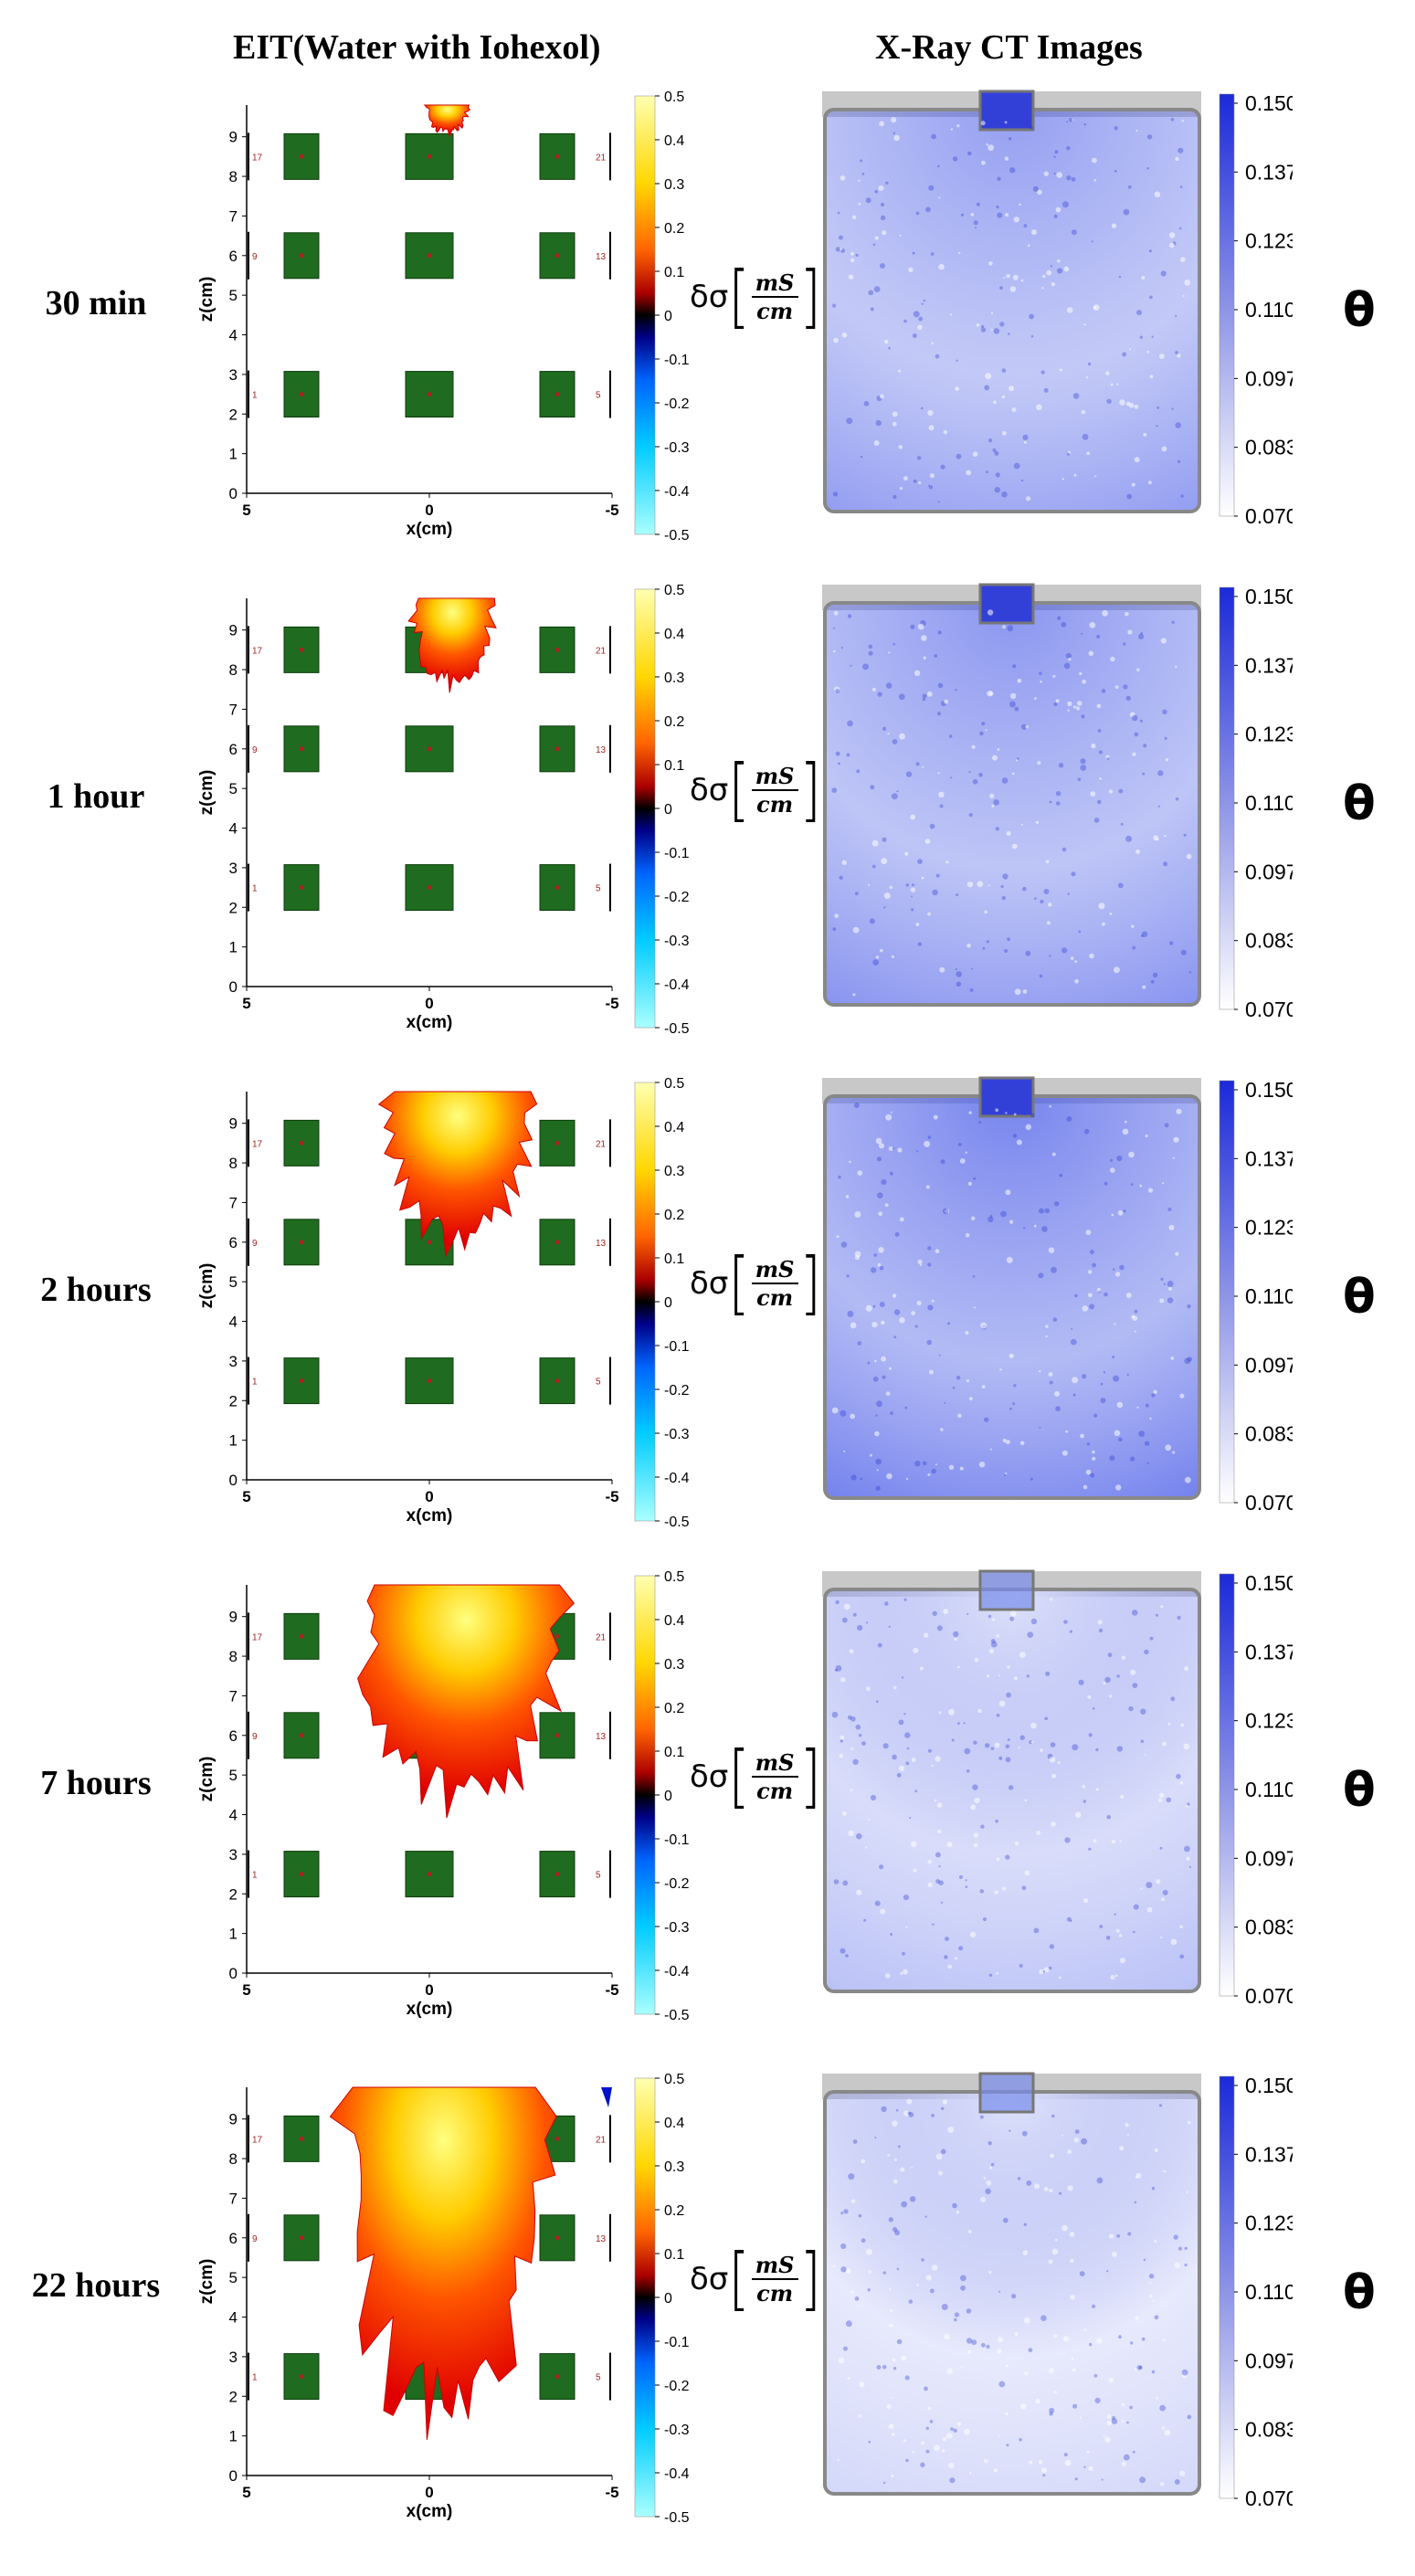 This screenshot has height=2576, width=1415. What do you see at coordinates (775, 283) in the screenshot?
I see `unit-numerator: mS` at bounding box center [775, 283].